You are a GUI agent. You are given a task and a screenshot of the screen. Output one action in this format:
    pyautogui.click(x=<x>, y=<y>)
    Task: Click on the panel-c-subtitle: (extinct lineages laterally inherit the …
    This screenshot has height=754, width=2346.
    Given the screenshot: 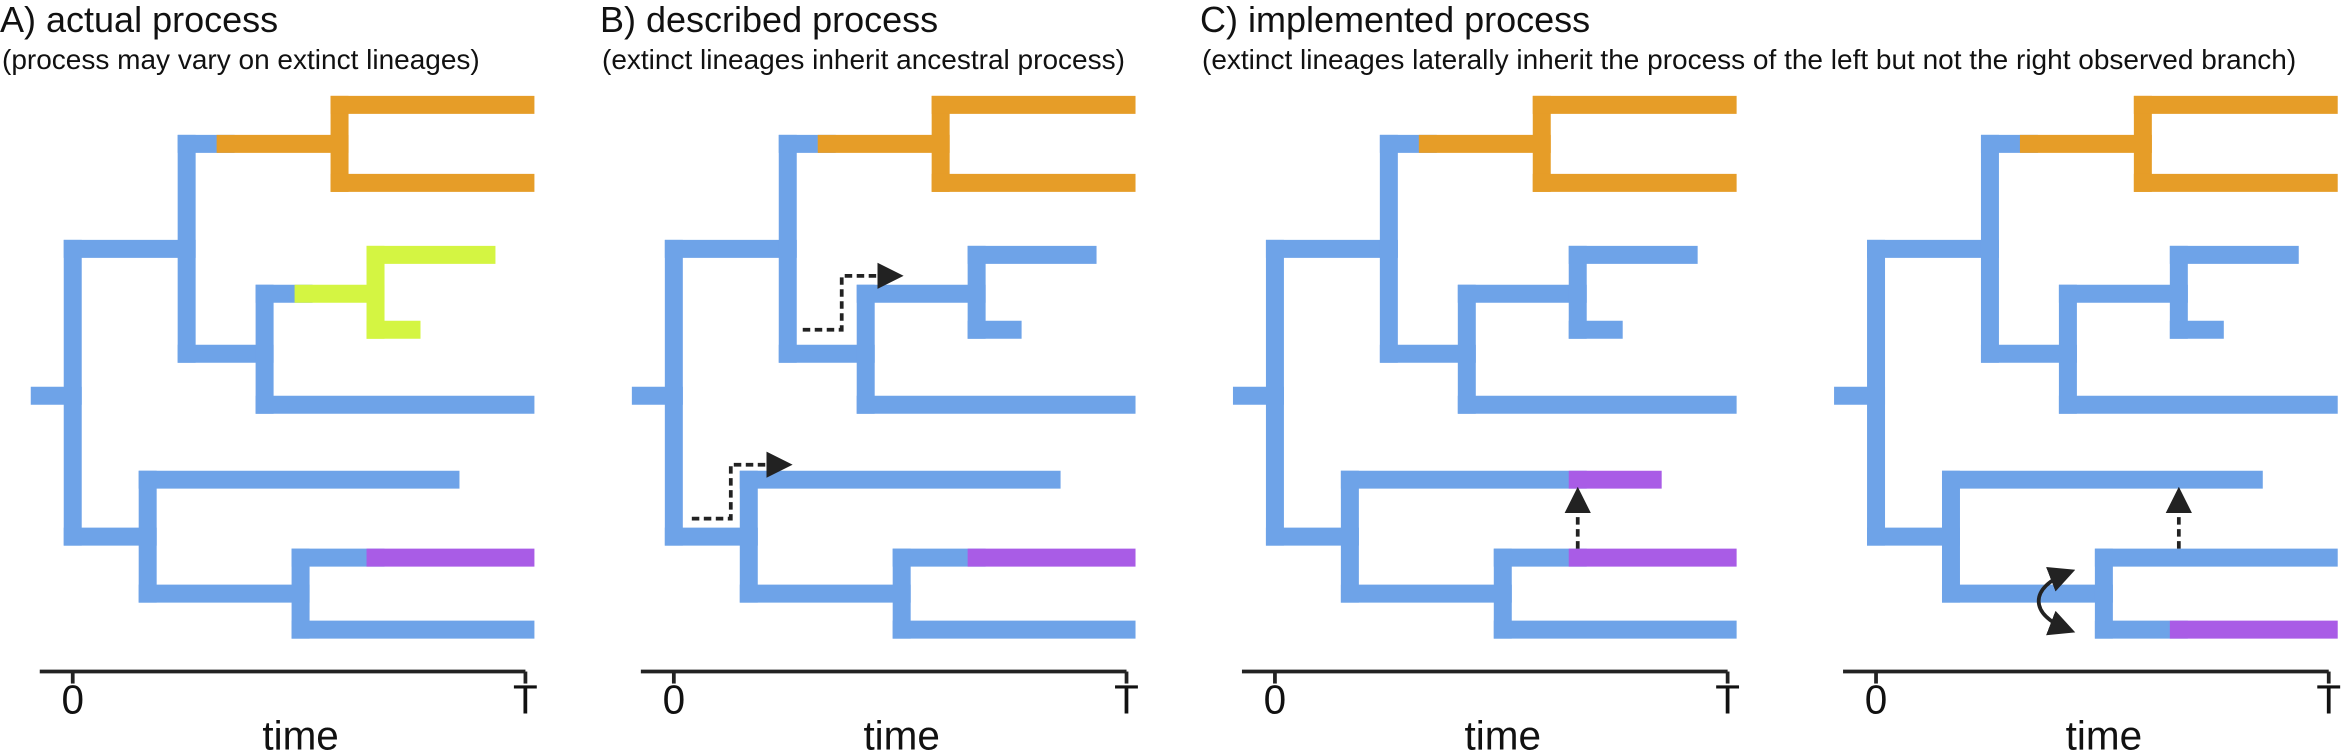 What is the action you would take?
    pyautogui.click(x=1749, y=59)
    